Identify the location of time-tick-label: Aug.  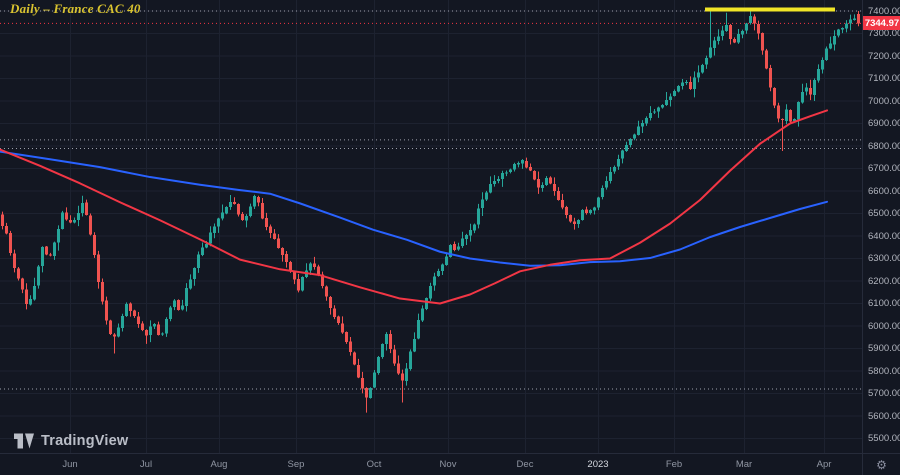
(219, 464).